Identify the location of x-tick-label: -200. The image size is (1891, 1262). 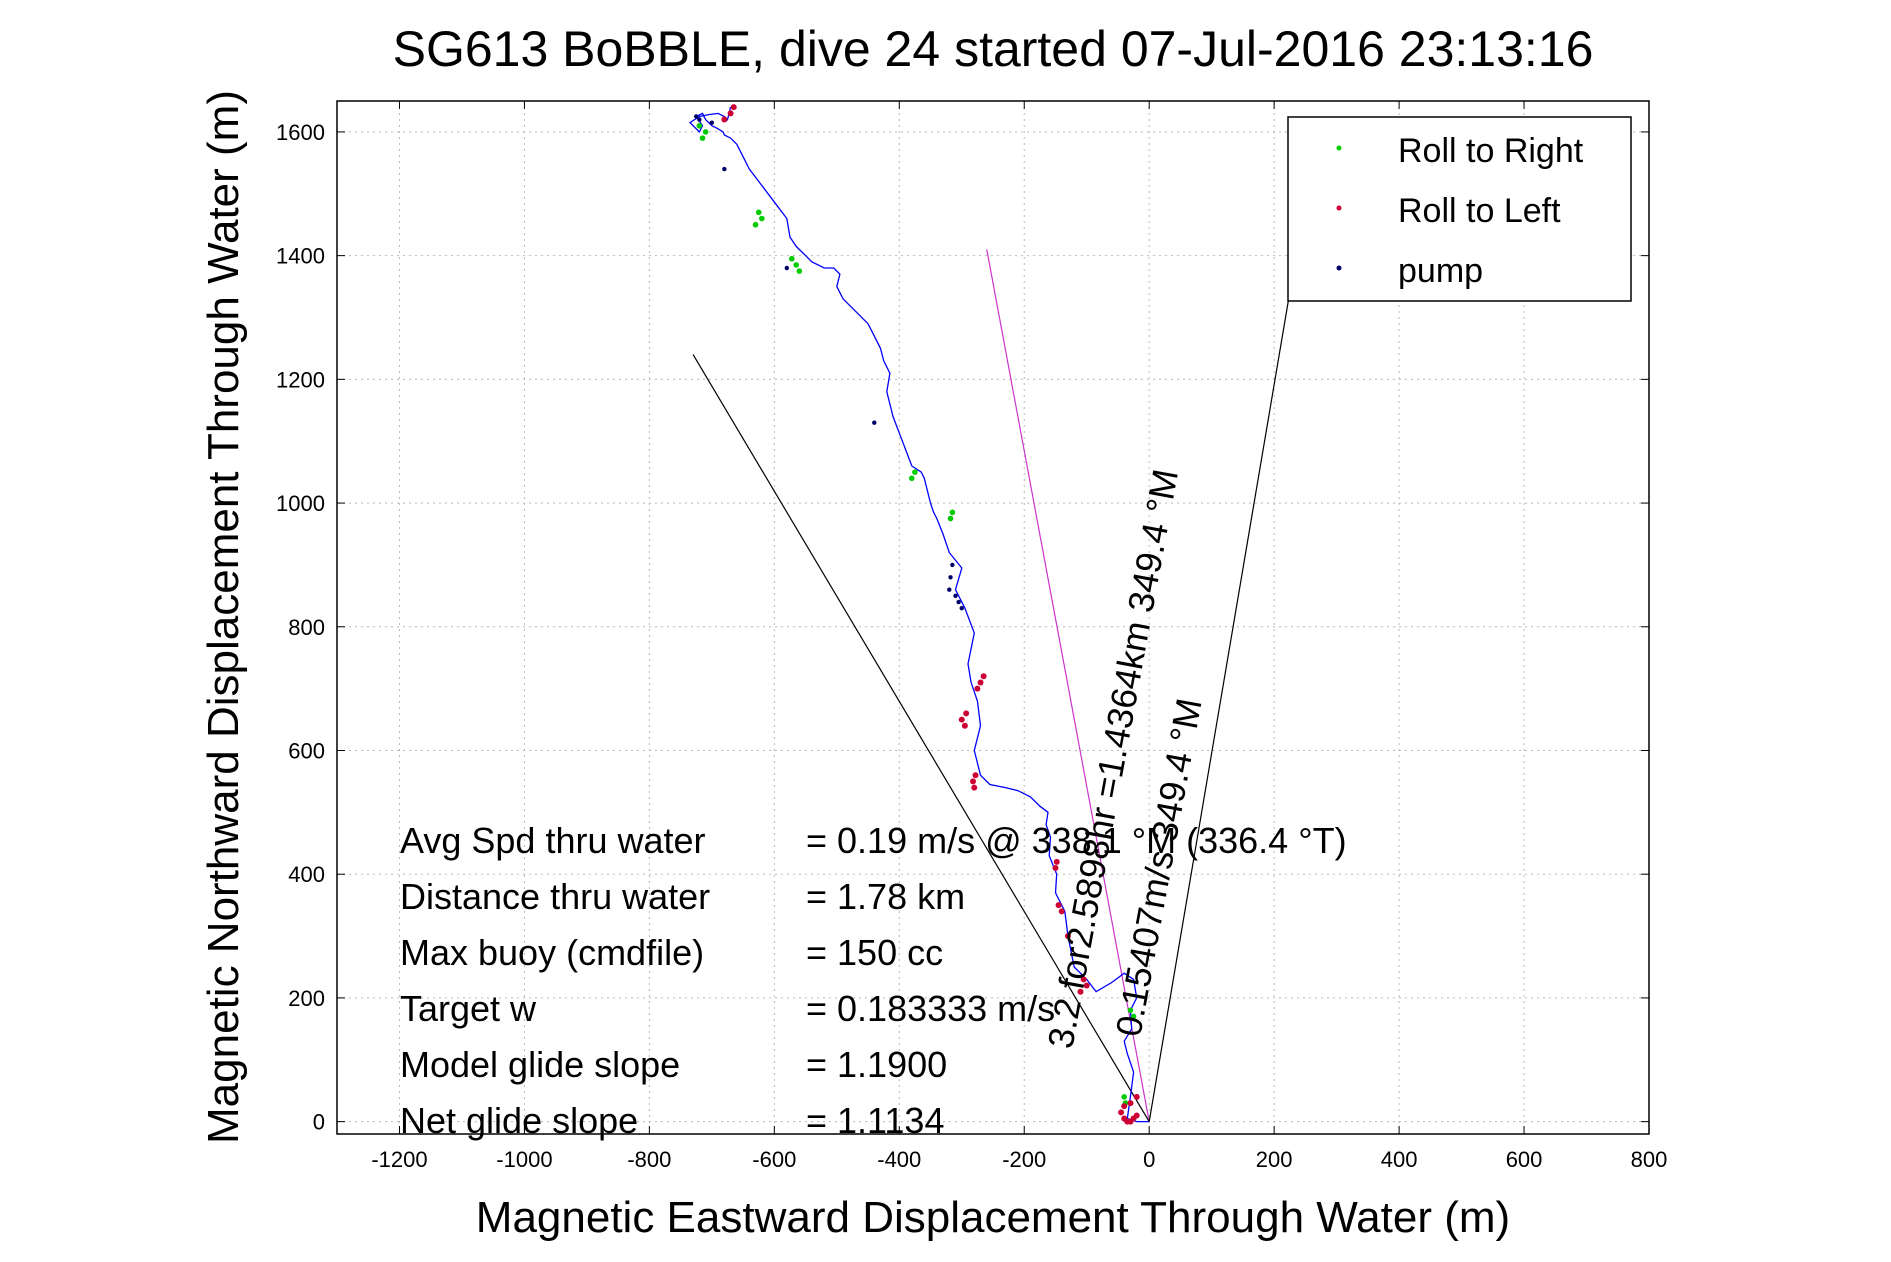
(1024, 1159).